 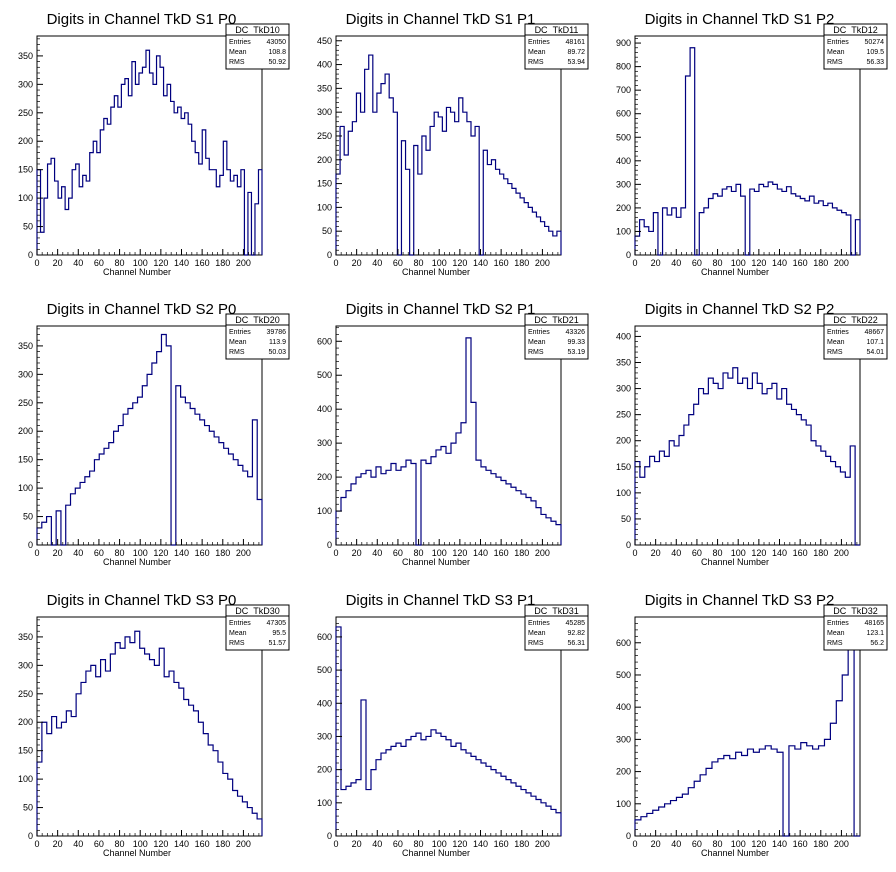 What do you see at coordinates (875, 42) in the screenshot?
I see `stats-value: 50274` at bounding box center [875, 42].